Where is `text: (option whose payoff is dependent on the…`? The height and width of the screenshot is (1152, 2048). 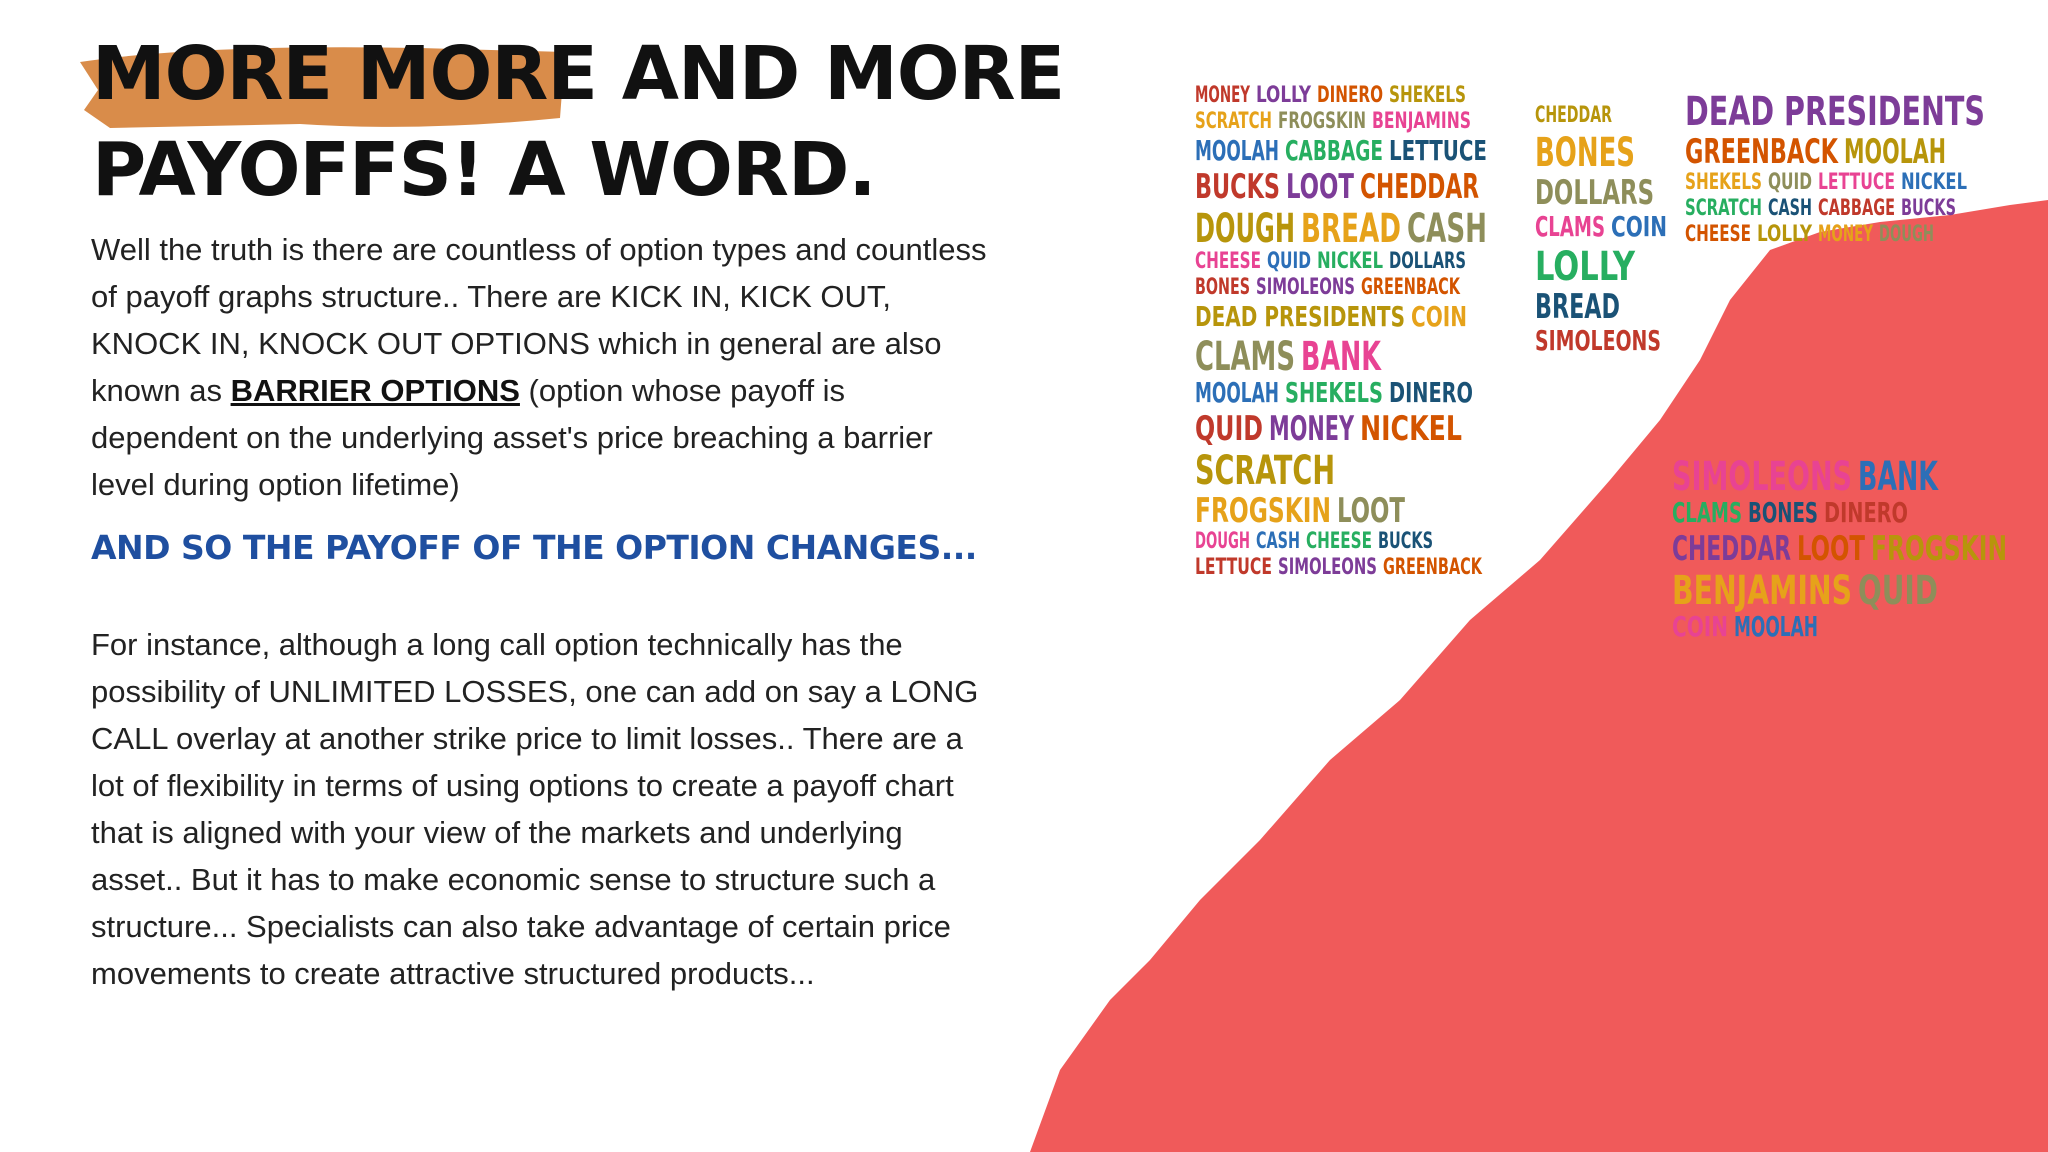 text: (option whose payoff is dependent on the… is located at coordinates (512, 437).